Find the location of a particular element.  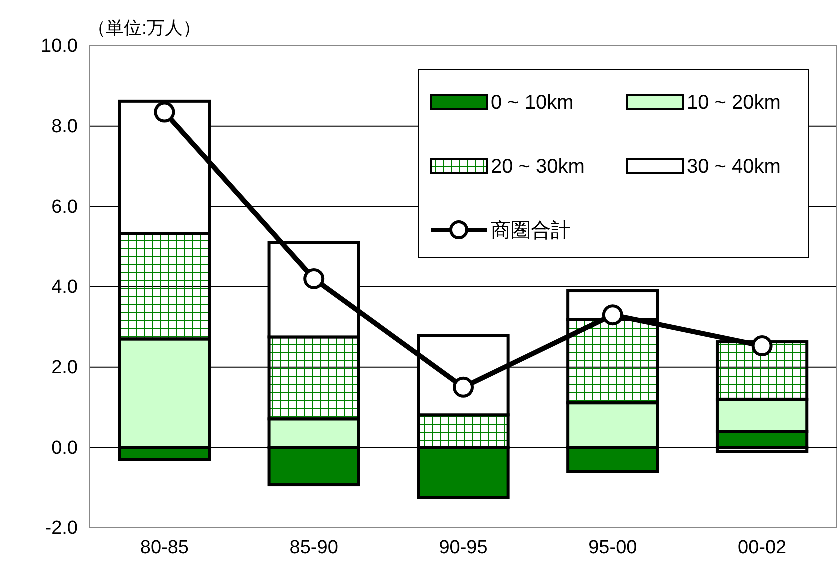

legend-label: 10 ~ 20km is located at coordinates (734, 103).